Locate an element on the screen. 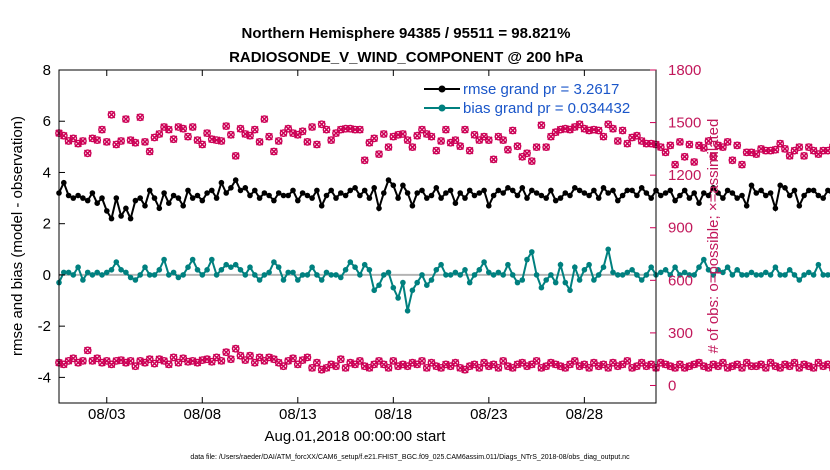 This screenshot has height=470, width=830. y-left-tick-label: 0 is located at coordinates (47, 275).